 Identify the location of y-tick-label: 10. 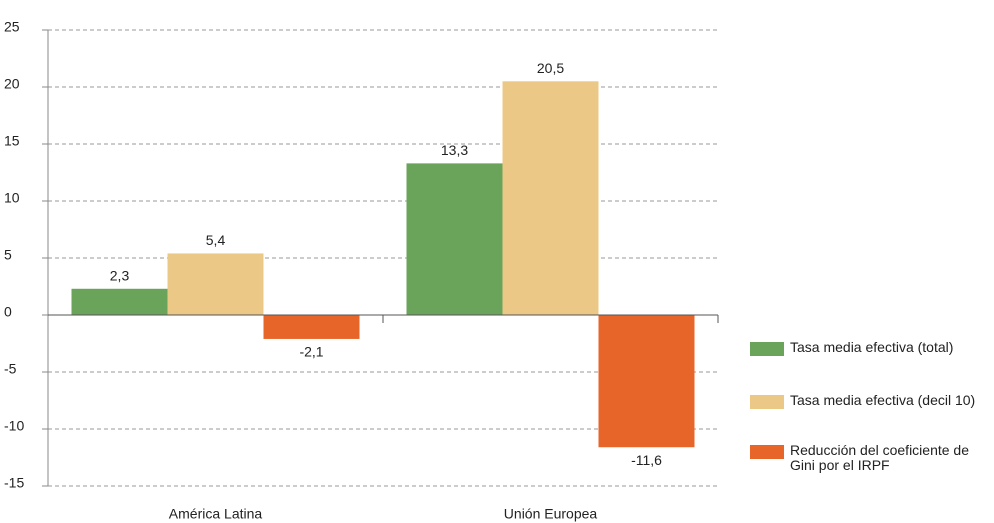
(12, 198).